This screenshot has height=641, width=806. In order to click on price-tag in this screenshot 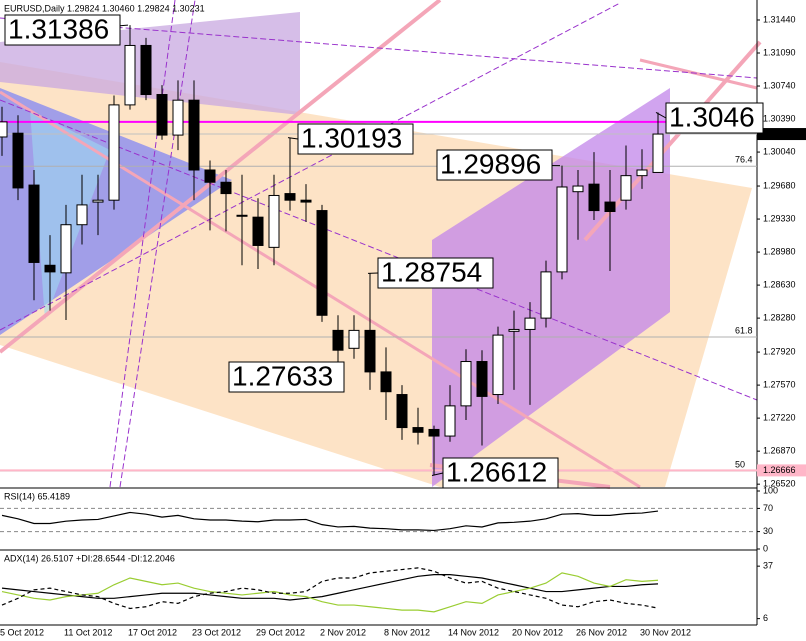, I will do `click(781, 134)`.